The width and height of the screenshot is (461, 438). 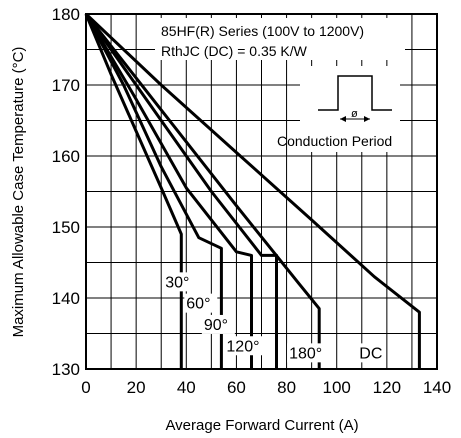 I want to click on conduction-arrow-right, so click(x=367, y=119).